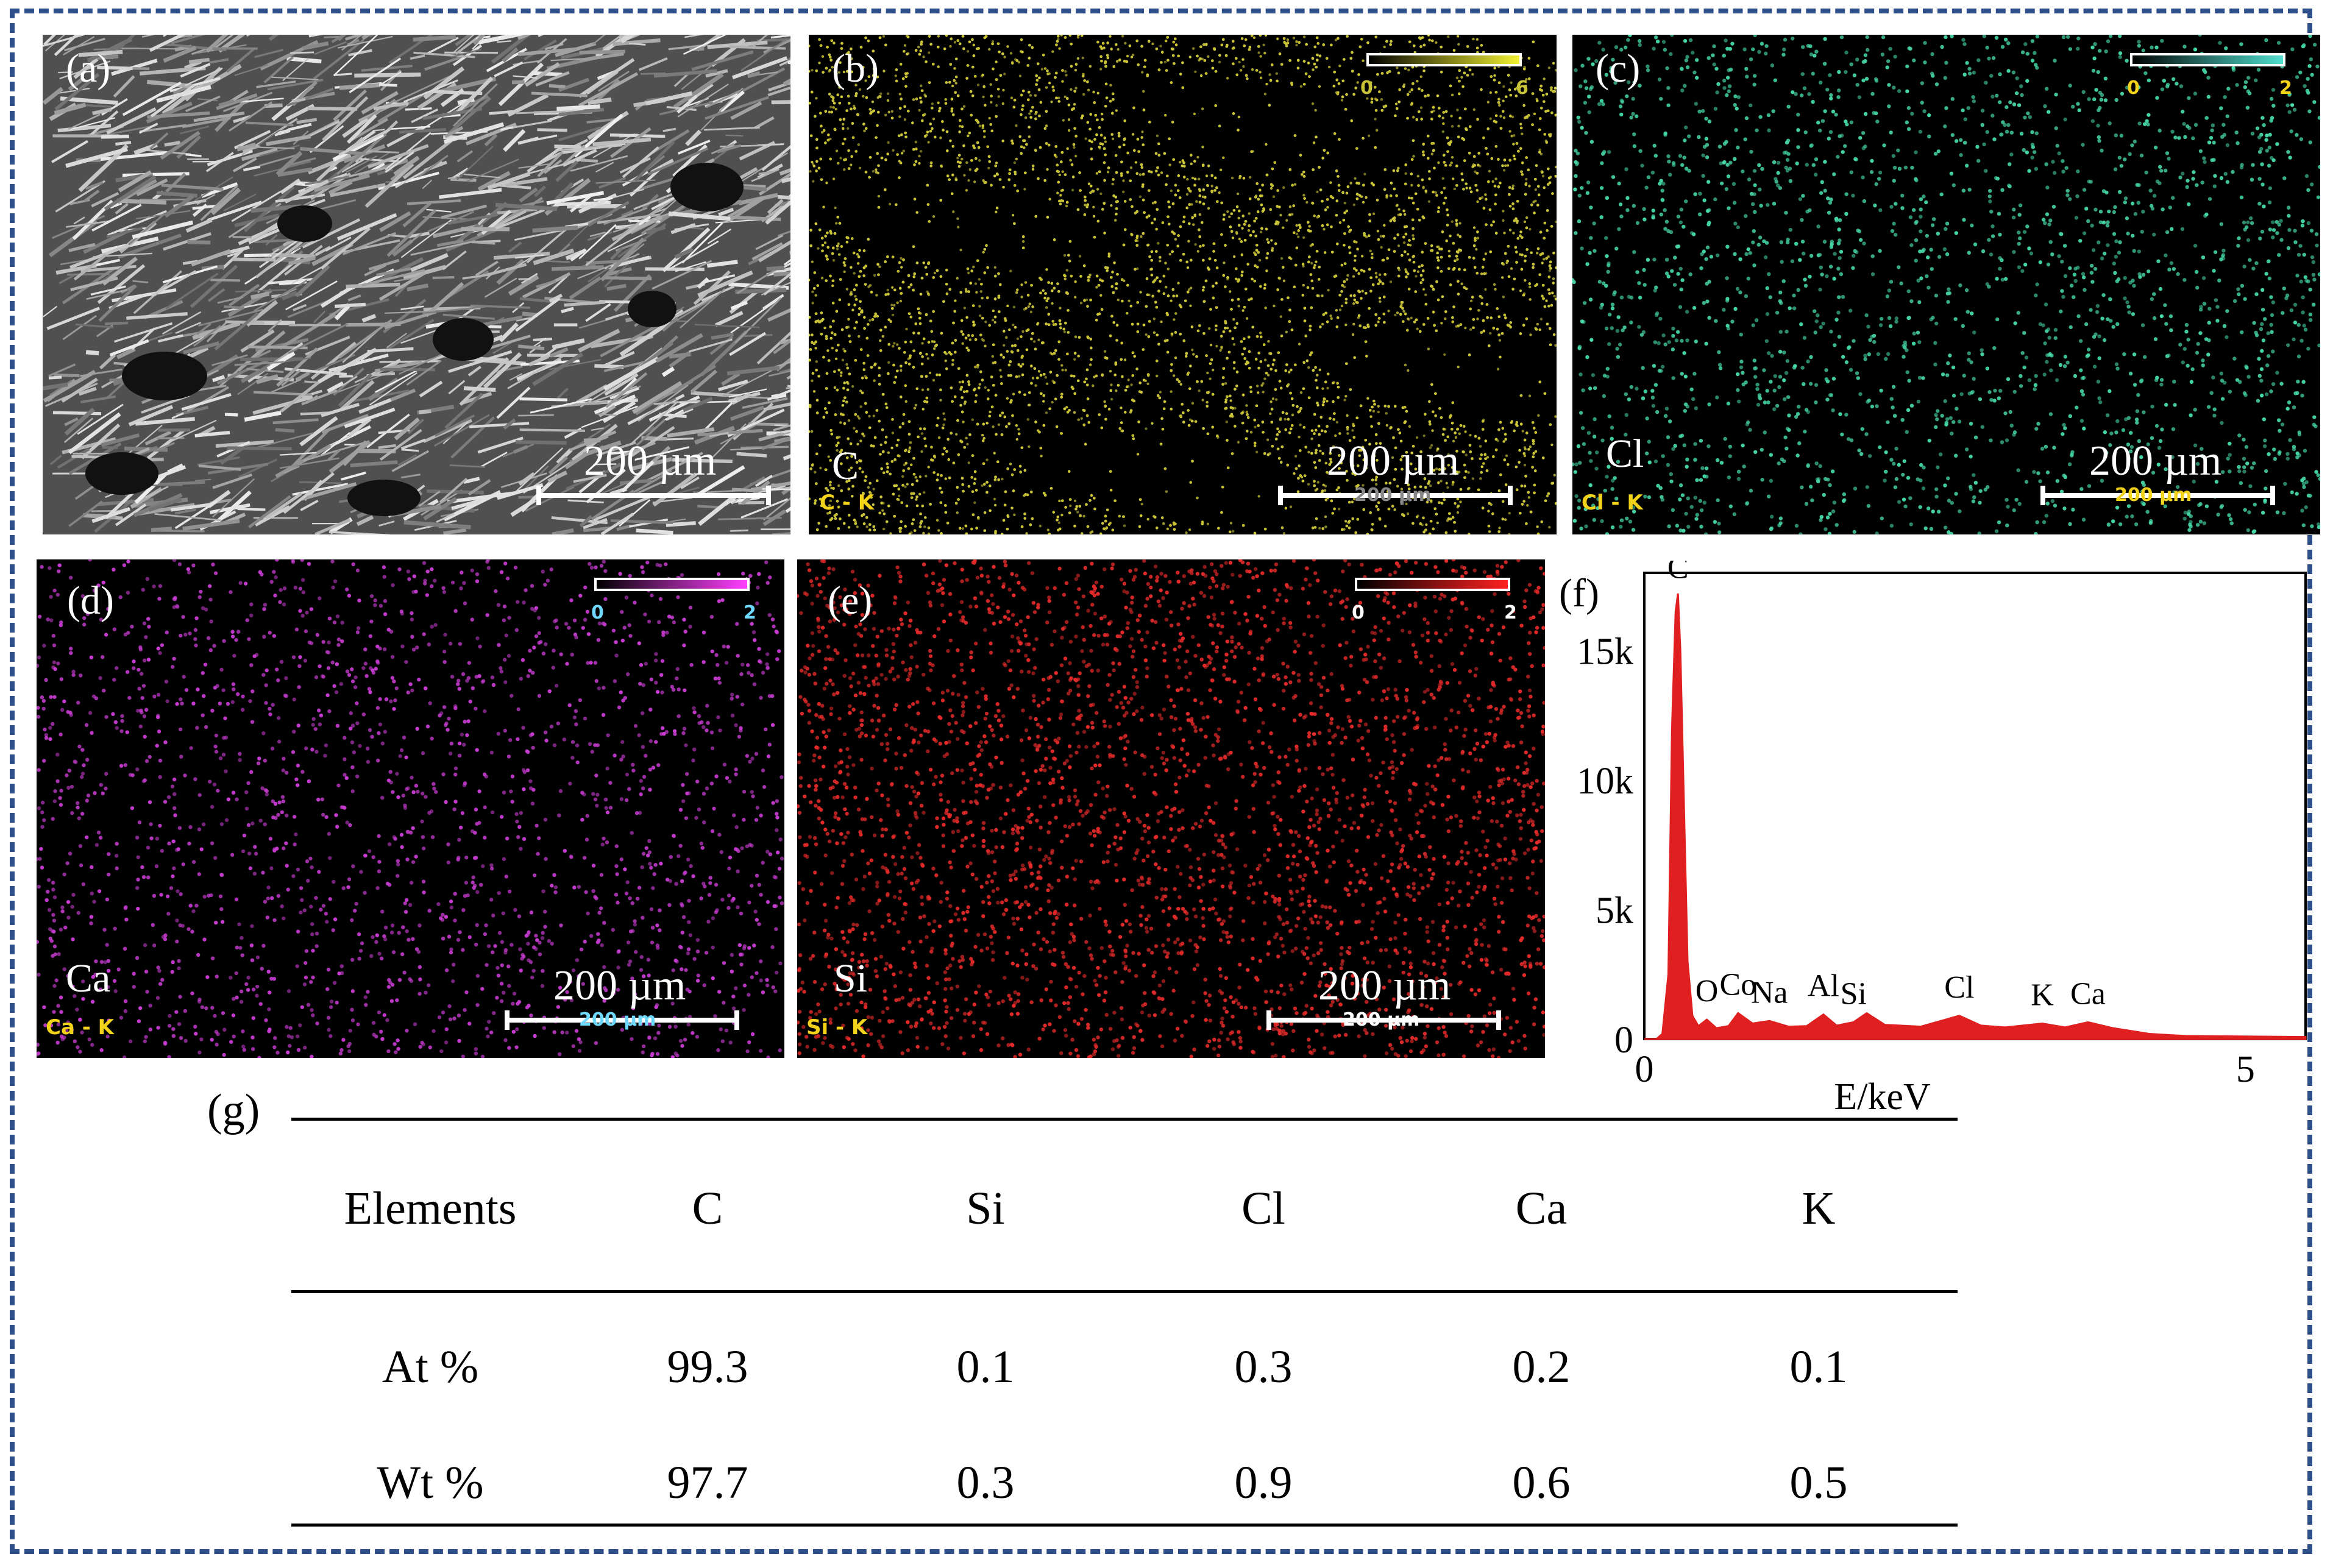 This screenshot has height=1568, width=2333. Describe the element at coordinates (1707, 991) in the screenshot. I see `peak-label: O` at that location.